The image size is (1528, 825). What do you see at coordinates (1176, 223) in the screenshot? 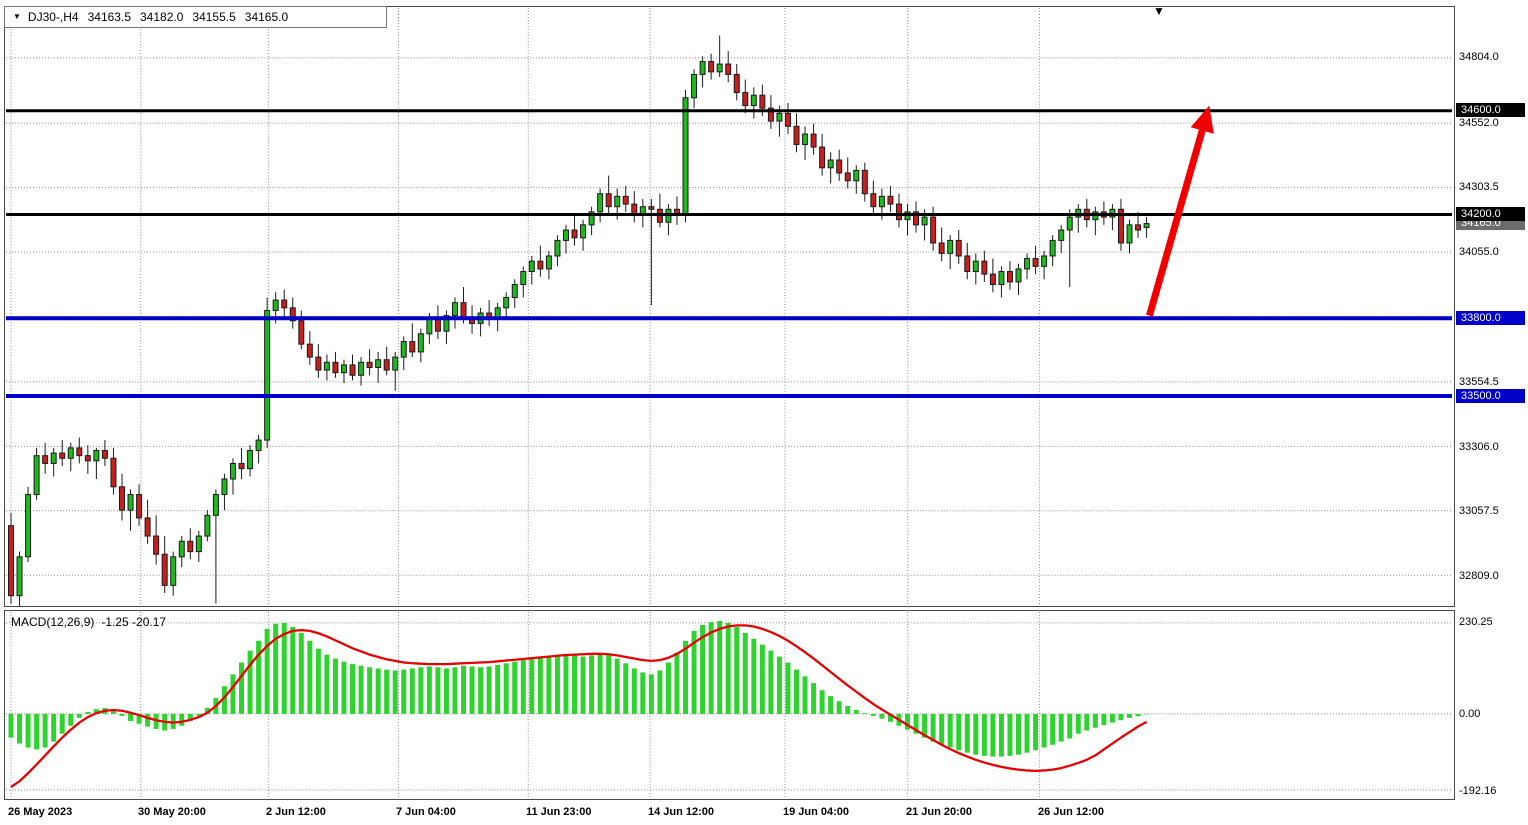
I see `trend-arrow-line` at bounding box center [1176, 223].